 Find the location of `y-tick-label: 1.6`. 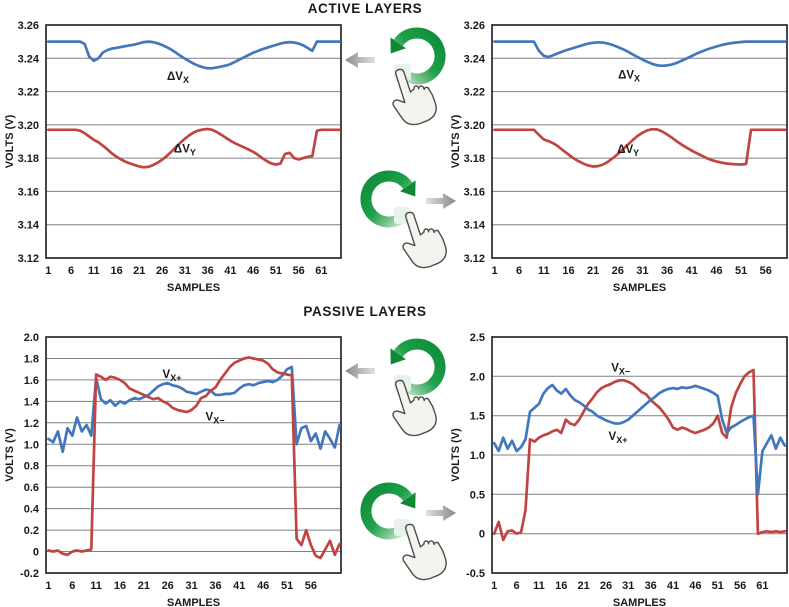

y-tick-label: 1.6 is located at coordinates (31, 381).